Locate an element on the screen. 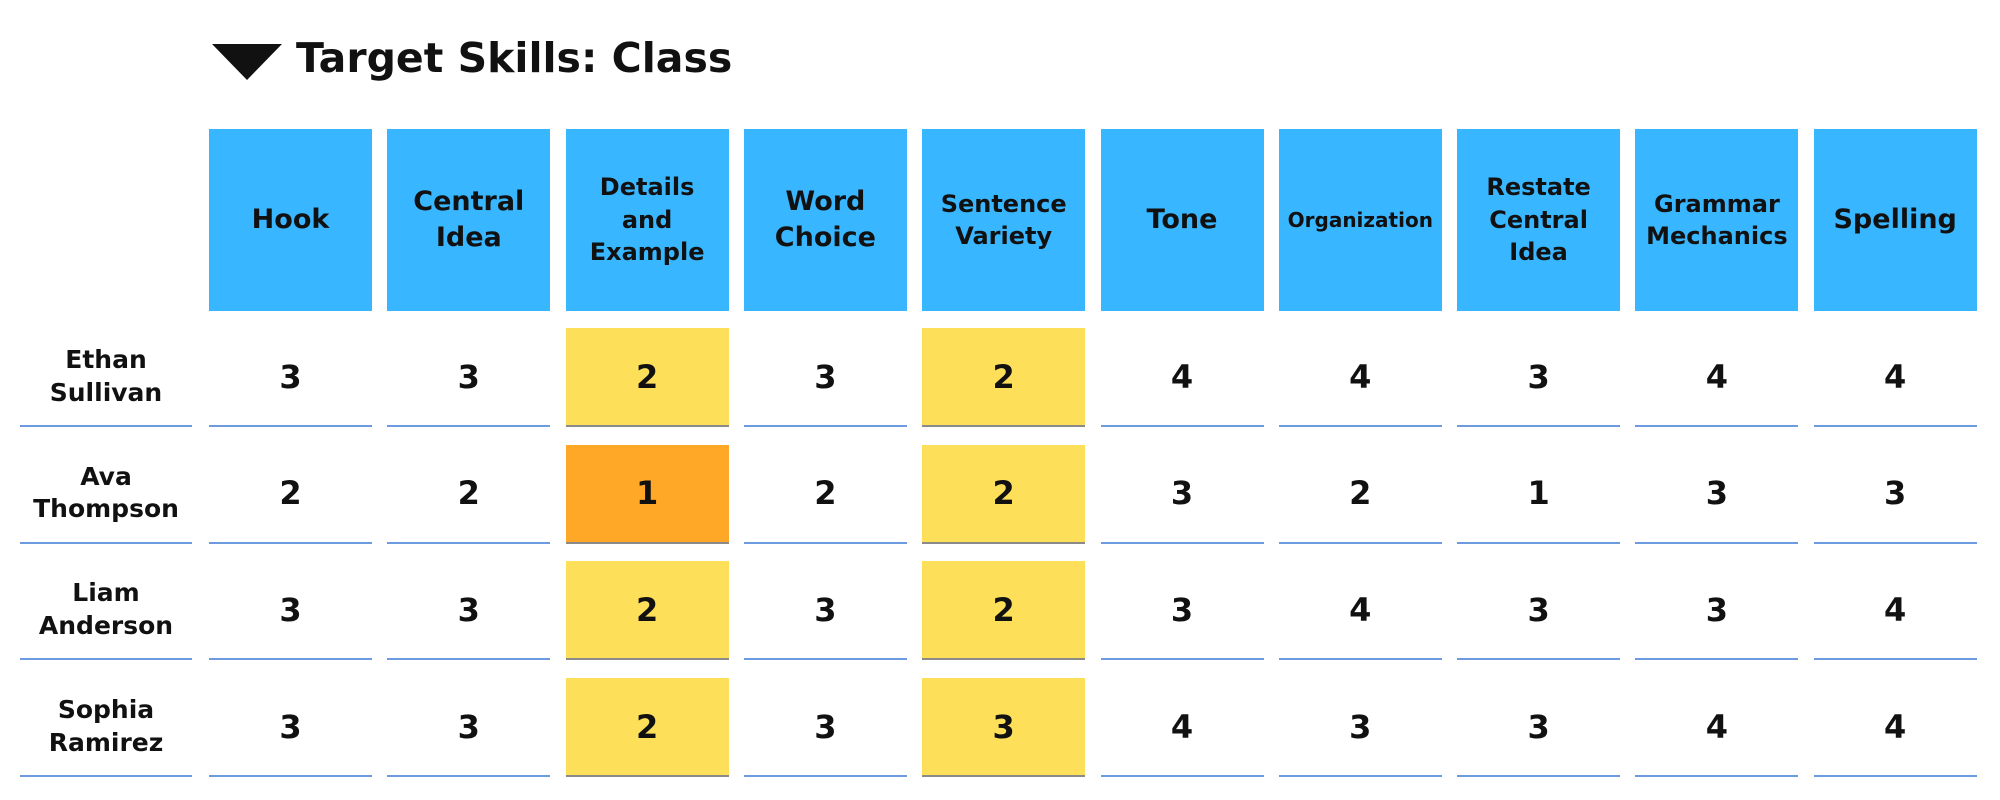 This screenshot has width=2000, height=800. student-name: Ava Thompson is located at coordinates (106, 494).